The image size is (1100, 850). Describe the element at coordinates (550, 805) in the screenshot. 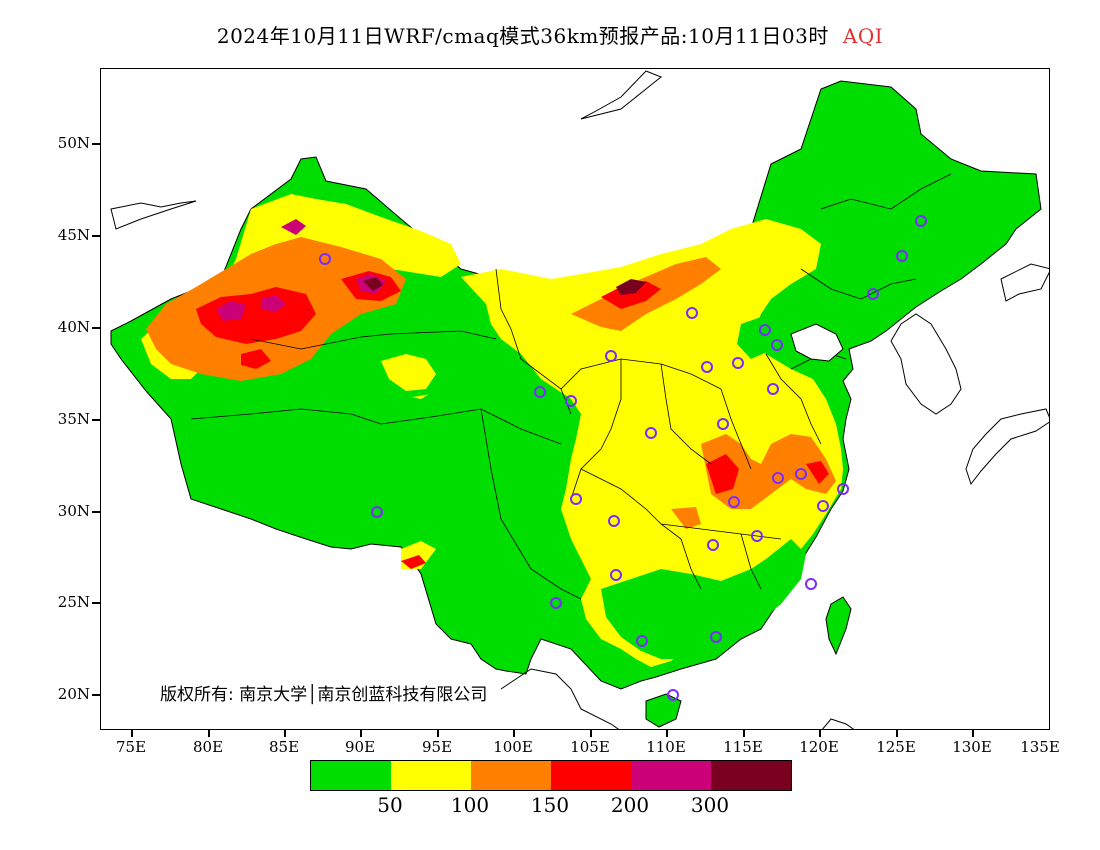

I see `legend-label-150: 150` at that location.